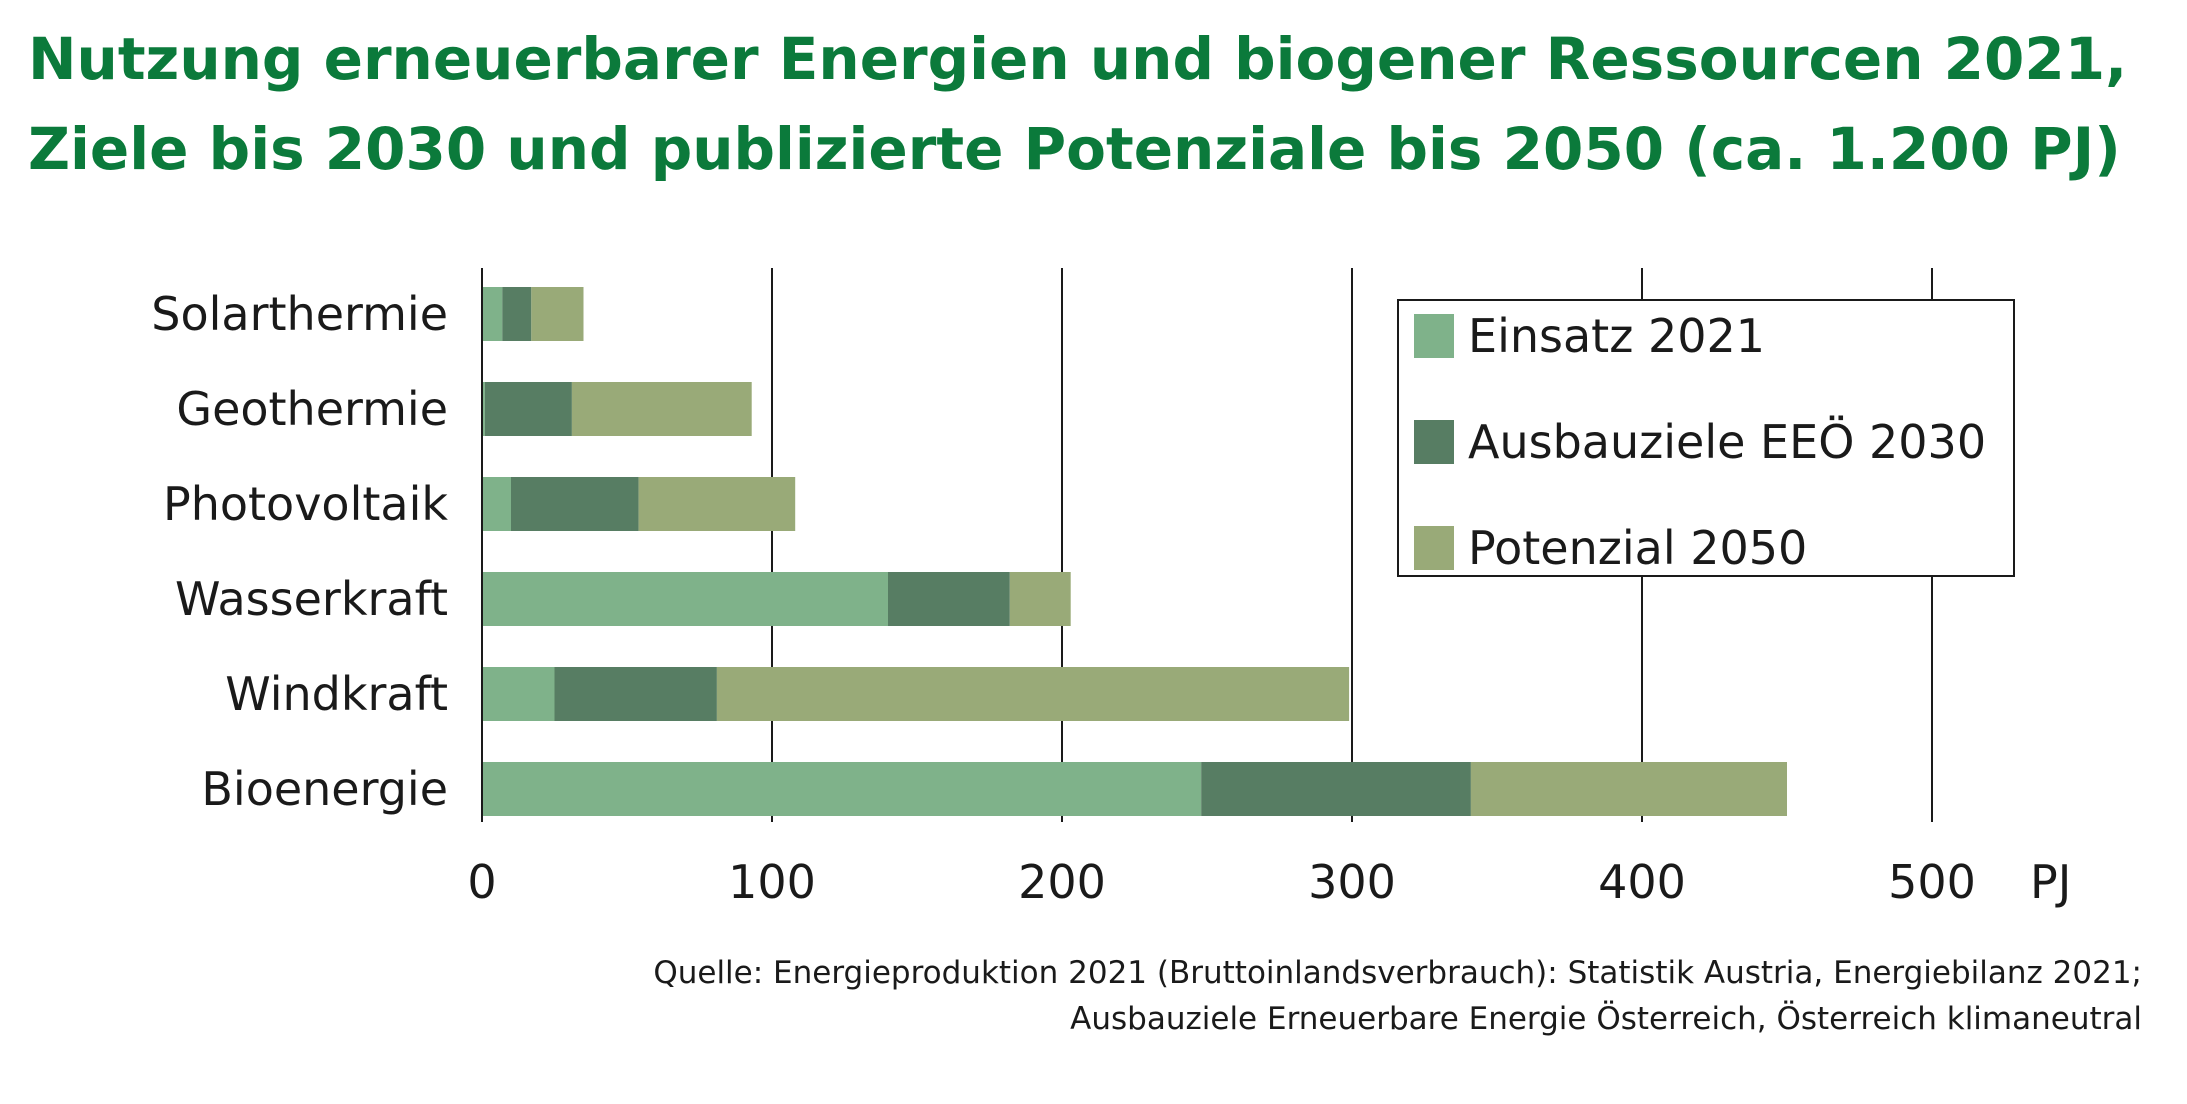 The image size is (2187, 1104). Describe the element at coordinates (1616, 336) in the screenshot. I see `legend-label-1: Einsatz 2021` at that location.